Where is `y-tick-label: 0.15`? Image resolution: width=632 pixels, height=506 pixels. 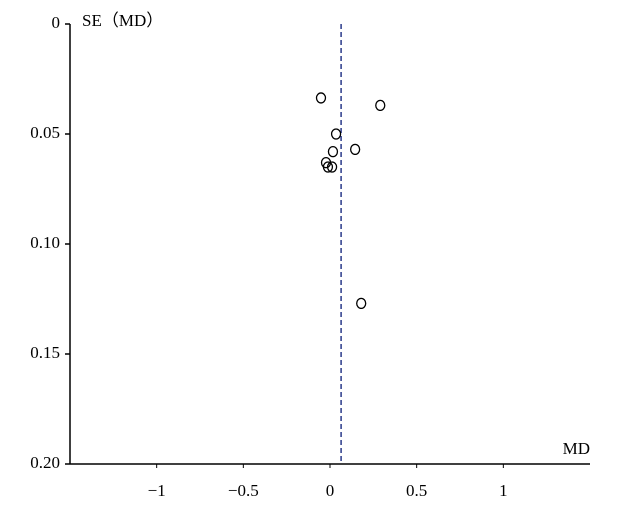 y-tick-label: 0.15 is located at coordinates (45, 352).